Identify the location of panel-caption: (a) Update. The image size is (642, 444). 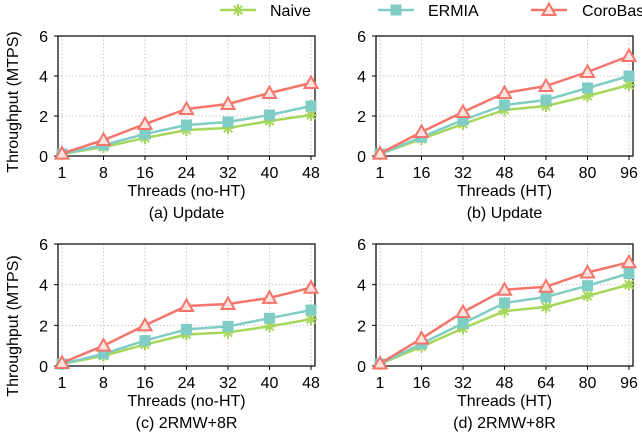
(187, 213).